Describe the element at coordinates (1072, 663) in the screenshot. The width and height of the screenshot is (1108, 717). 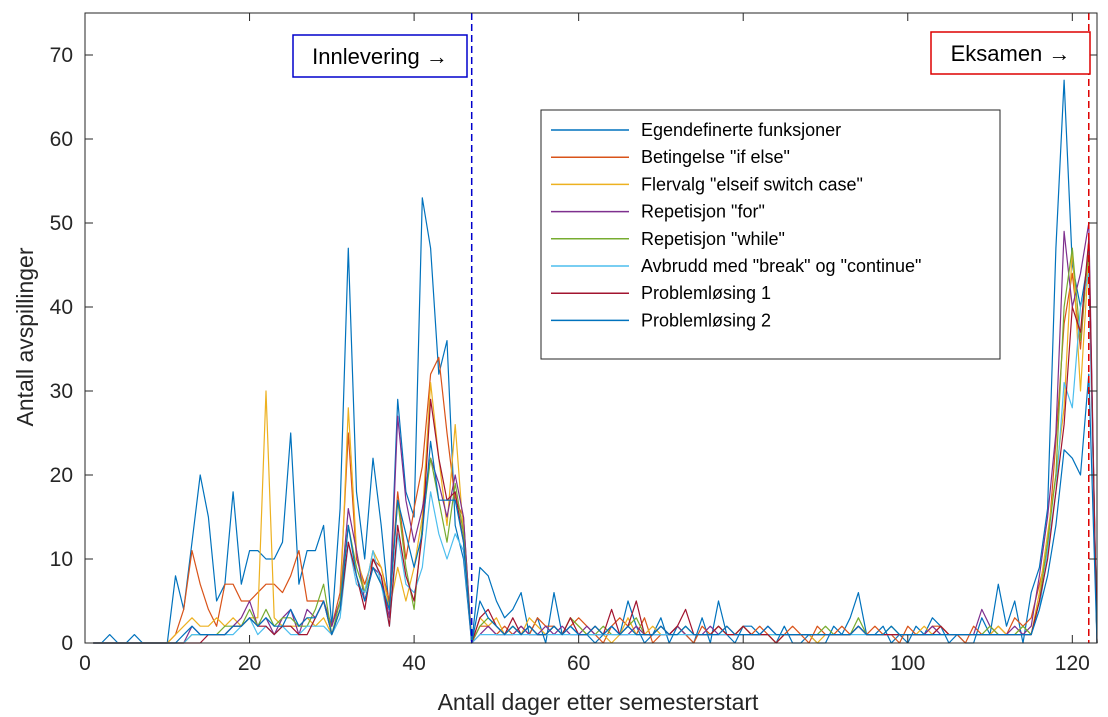
I see `x-tick-label: 120` at that location.